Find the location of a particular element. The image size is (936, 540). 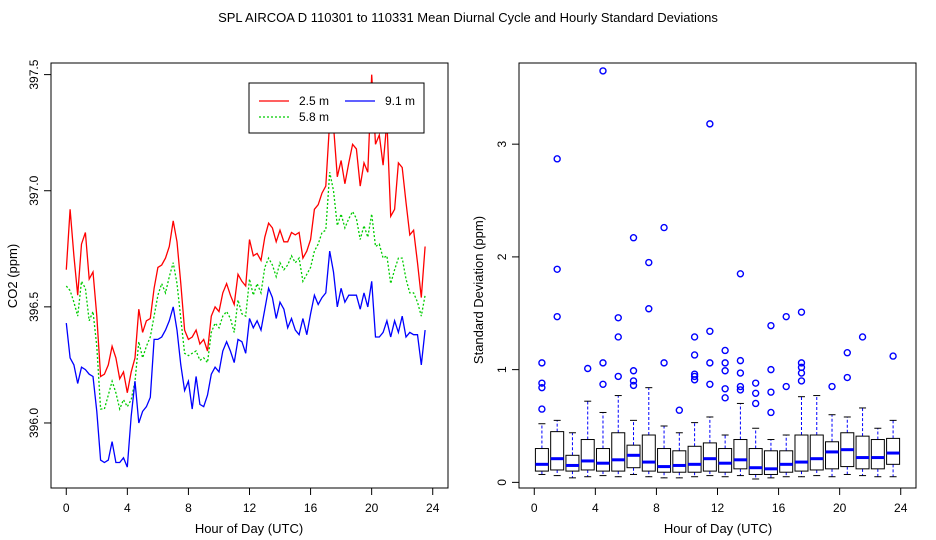

right-x-tick-label-0: 0 is located at coordinates (534, 508).